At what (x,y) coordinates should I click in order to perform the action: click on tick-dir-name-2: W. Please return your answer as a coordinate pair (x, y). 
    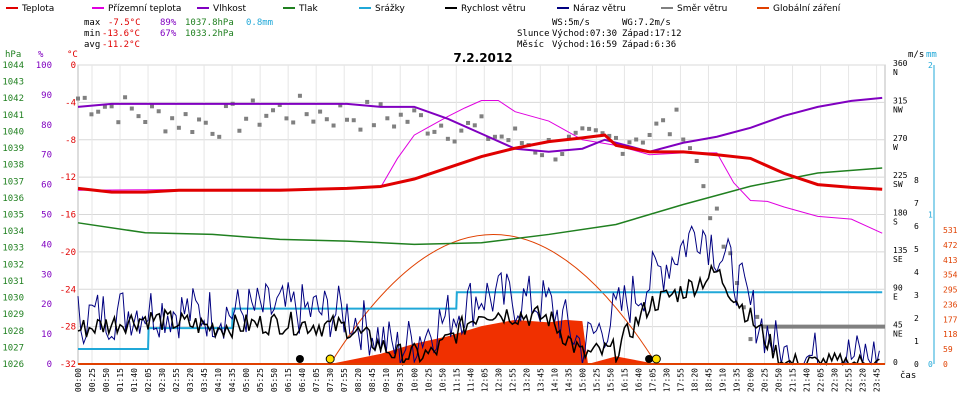
    Looking at the image, I should click on (895, 147).